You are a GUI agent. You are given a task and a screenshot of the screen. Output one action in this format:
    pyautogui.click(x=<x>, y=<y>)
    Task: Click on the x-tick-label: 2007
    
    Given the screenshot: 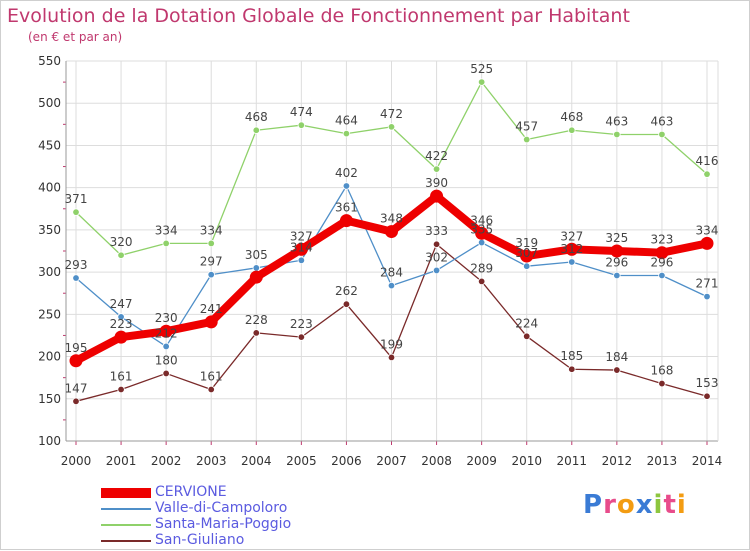 What is the action you would take?
    pyautogui.click(x=391, y=461)
    